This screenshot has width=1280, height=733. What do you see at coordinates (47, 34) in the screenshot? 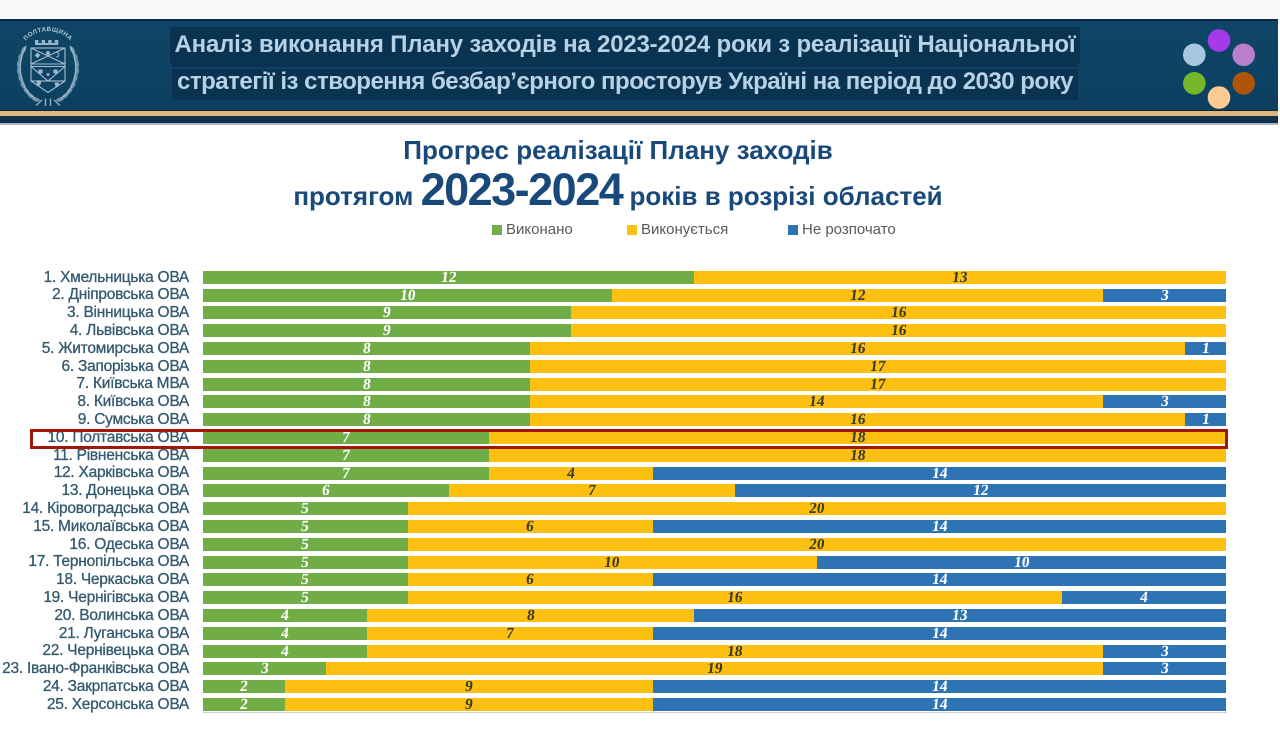
I see `svg-text: ПОЛТАВЩИНА` at bounding box center [47, 34].